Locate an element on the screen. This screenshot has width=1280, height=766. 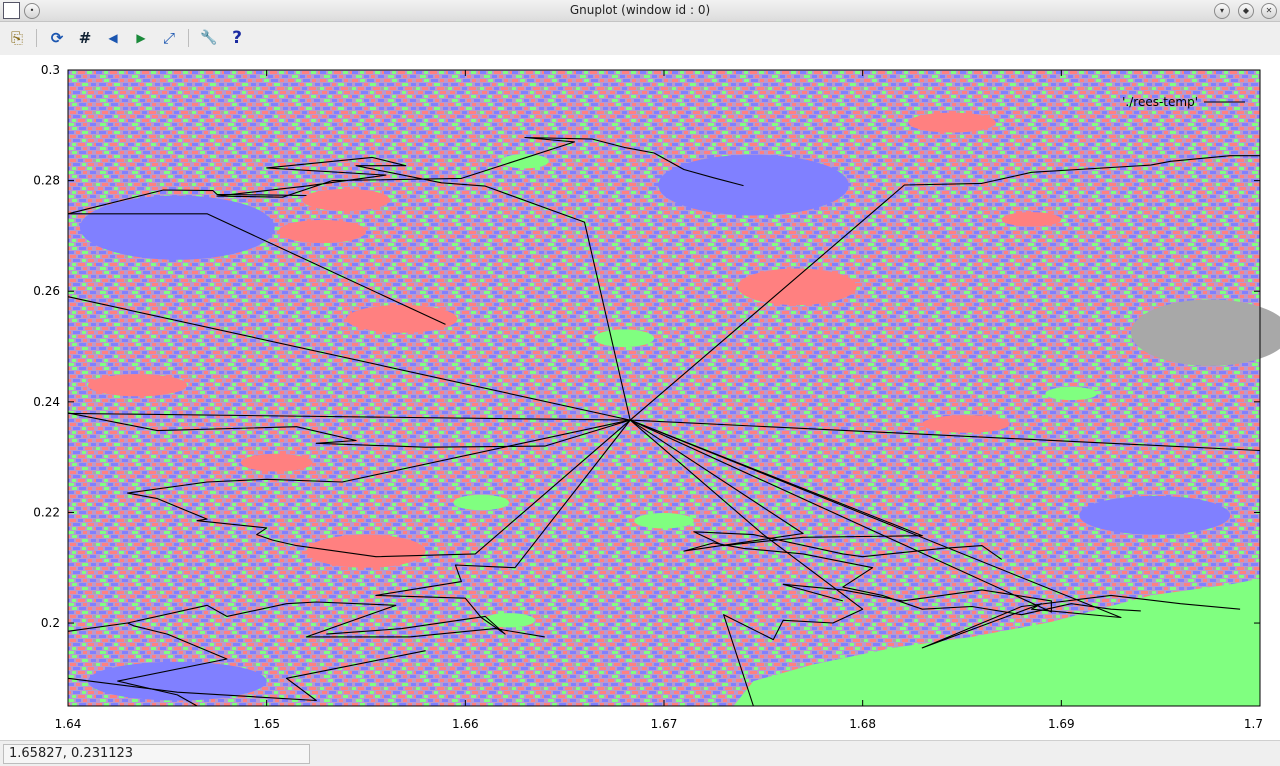
y-tick-label: 0.2 is located at coordinates (50, 623).